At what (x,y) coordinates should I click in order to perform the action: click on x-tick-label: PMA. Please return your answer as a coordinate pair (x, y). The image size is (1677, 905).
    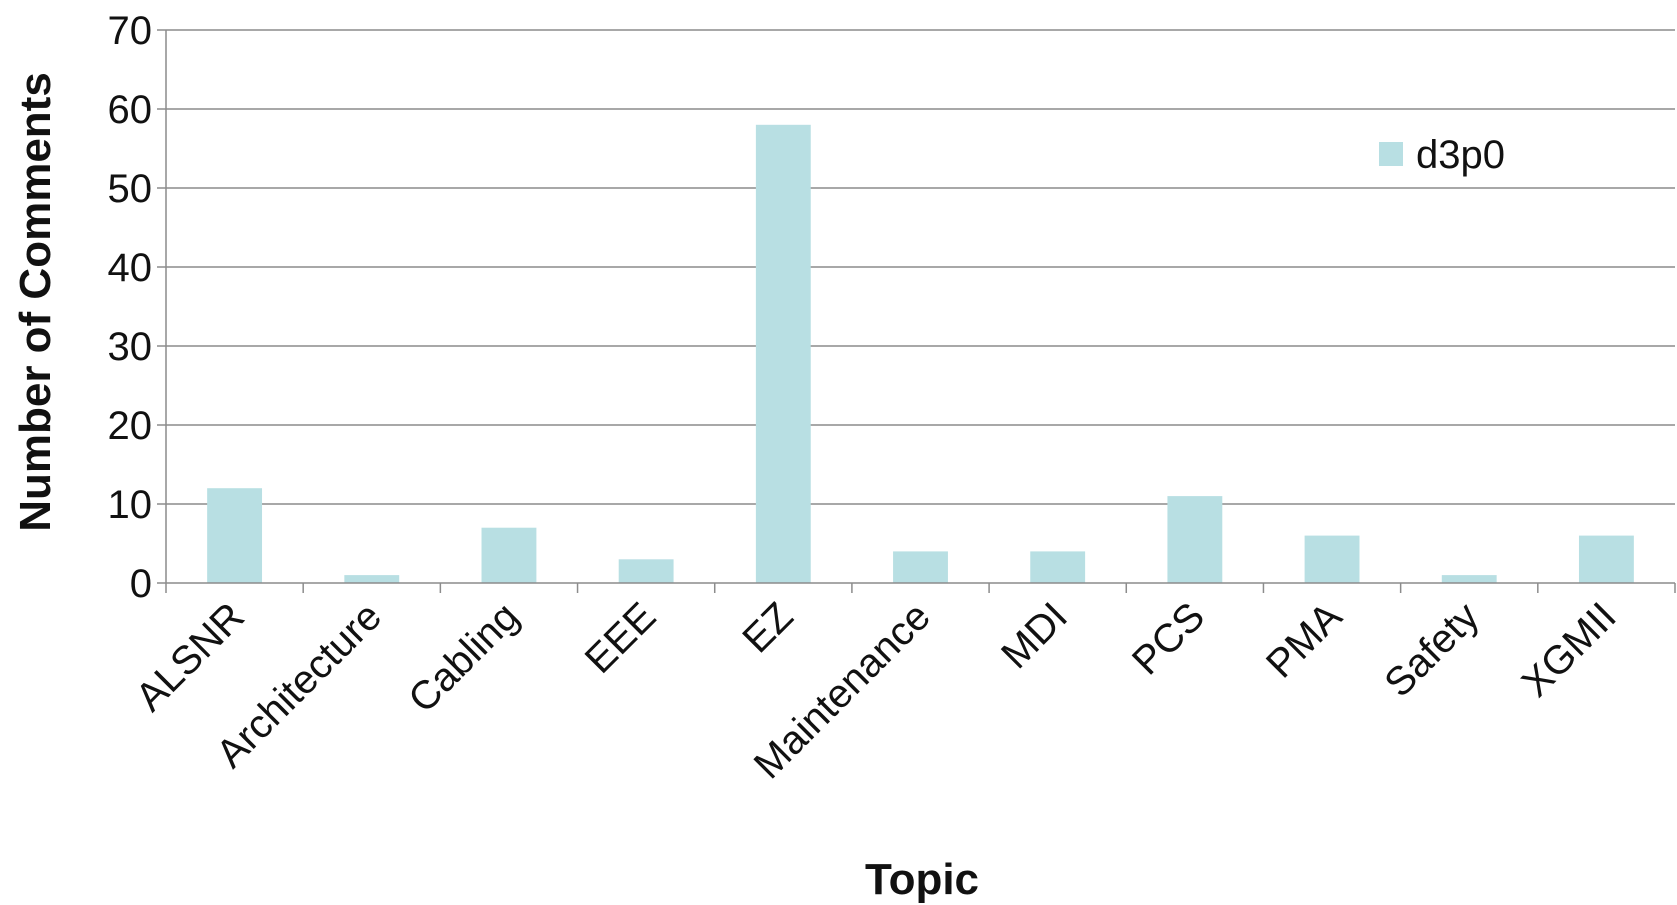
    Looking at the image, I should click on (1304, 640).